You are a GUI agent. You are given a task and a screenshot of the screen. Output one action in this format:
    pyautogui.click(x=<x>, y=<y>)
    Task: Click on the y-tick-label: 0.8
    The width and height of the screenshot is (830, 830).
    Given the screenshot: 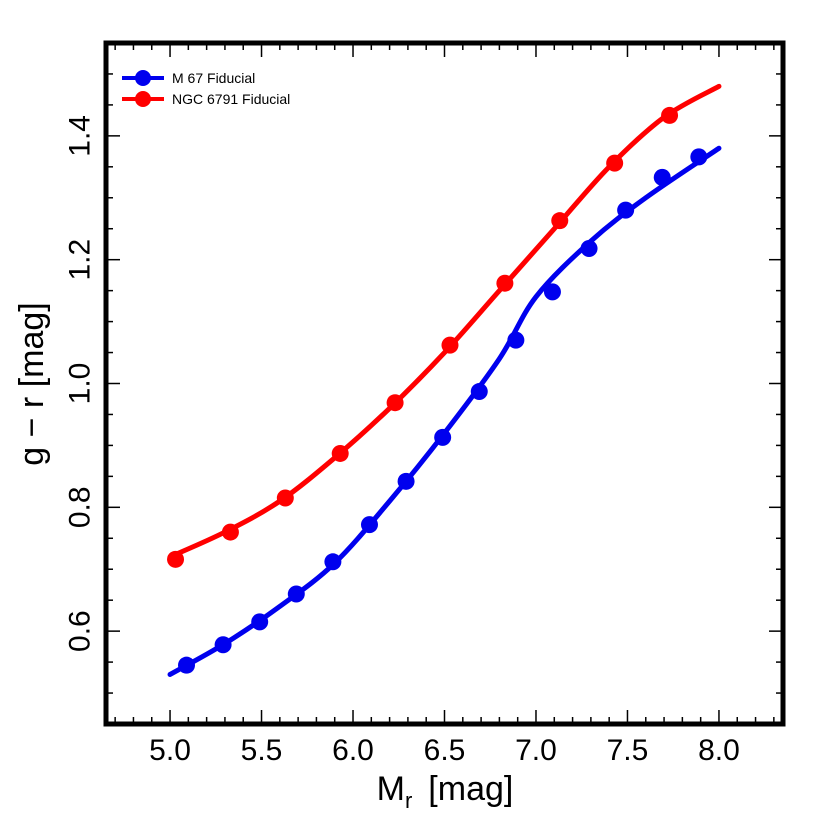 What is the action you would take?
    pyautogui.click(x=80, y=507)
    